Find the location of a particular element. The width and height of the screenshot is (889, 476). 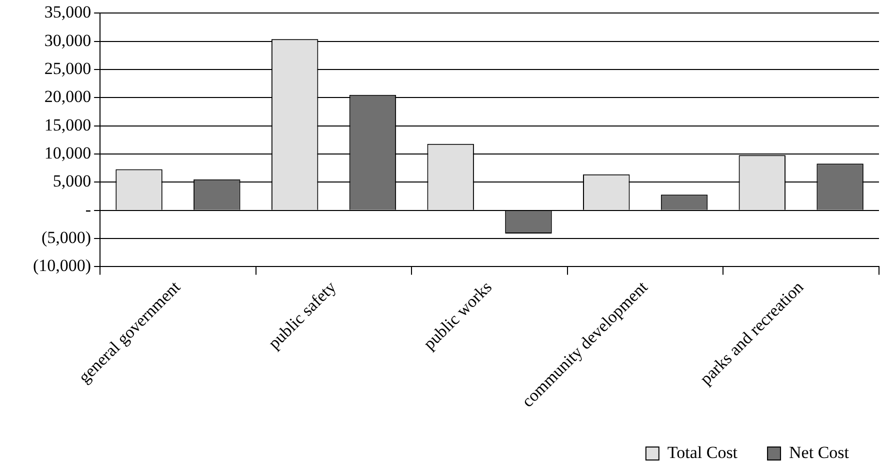

y-tick-label: - is located at coordinates (88, 209).